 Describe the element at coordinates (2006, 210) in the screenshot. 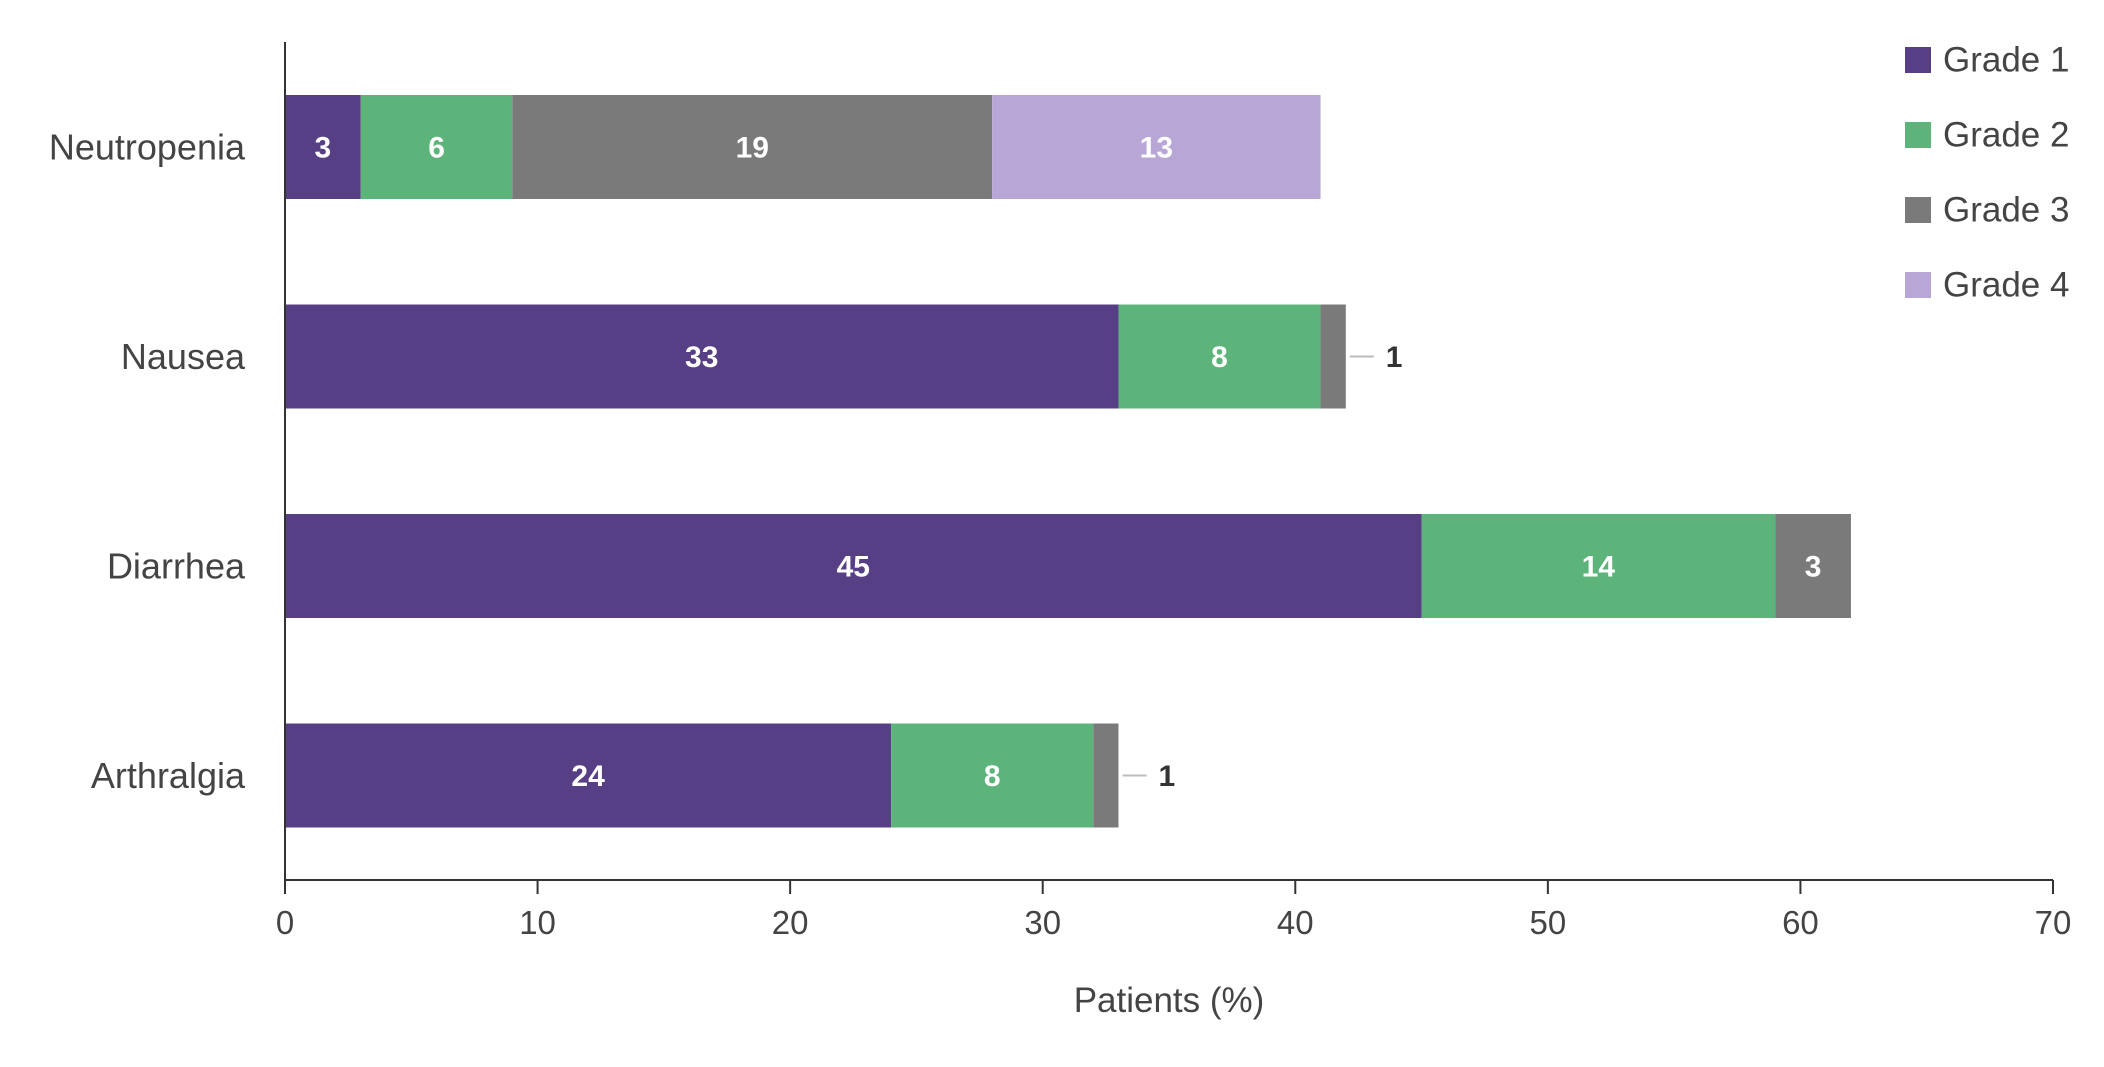

I see `legend-label-grade-3: Grade 3` at that location.